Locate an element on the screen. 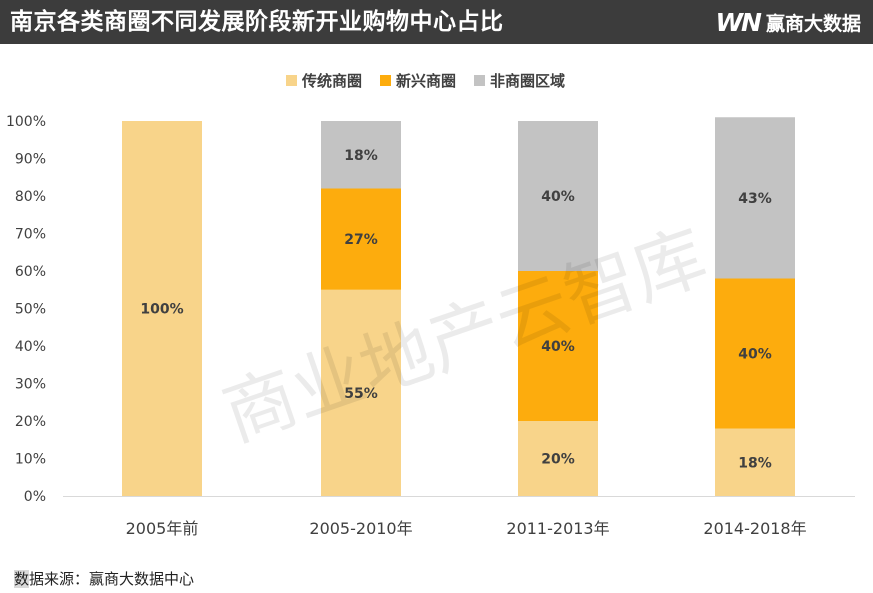 This screenshot has width=873, height=593. y-tick-label: 70% is located at coordinates (30, 235).